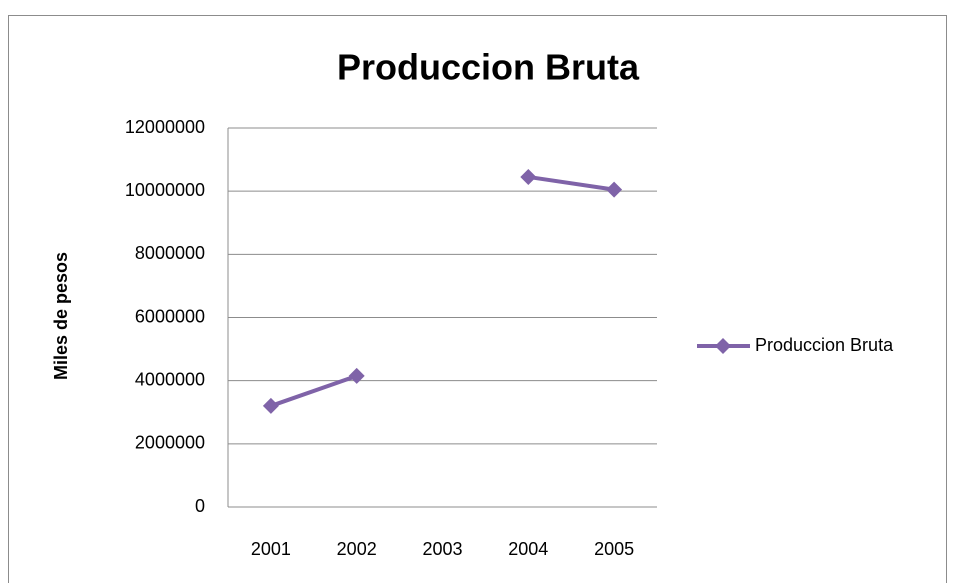 Image resolution: width=955 pixels, height=583 pixels. Describe the element at coordinates (170, 253) in the screenshot. I see `y-tick-label: 8000000` at that location.